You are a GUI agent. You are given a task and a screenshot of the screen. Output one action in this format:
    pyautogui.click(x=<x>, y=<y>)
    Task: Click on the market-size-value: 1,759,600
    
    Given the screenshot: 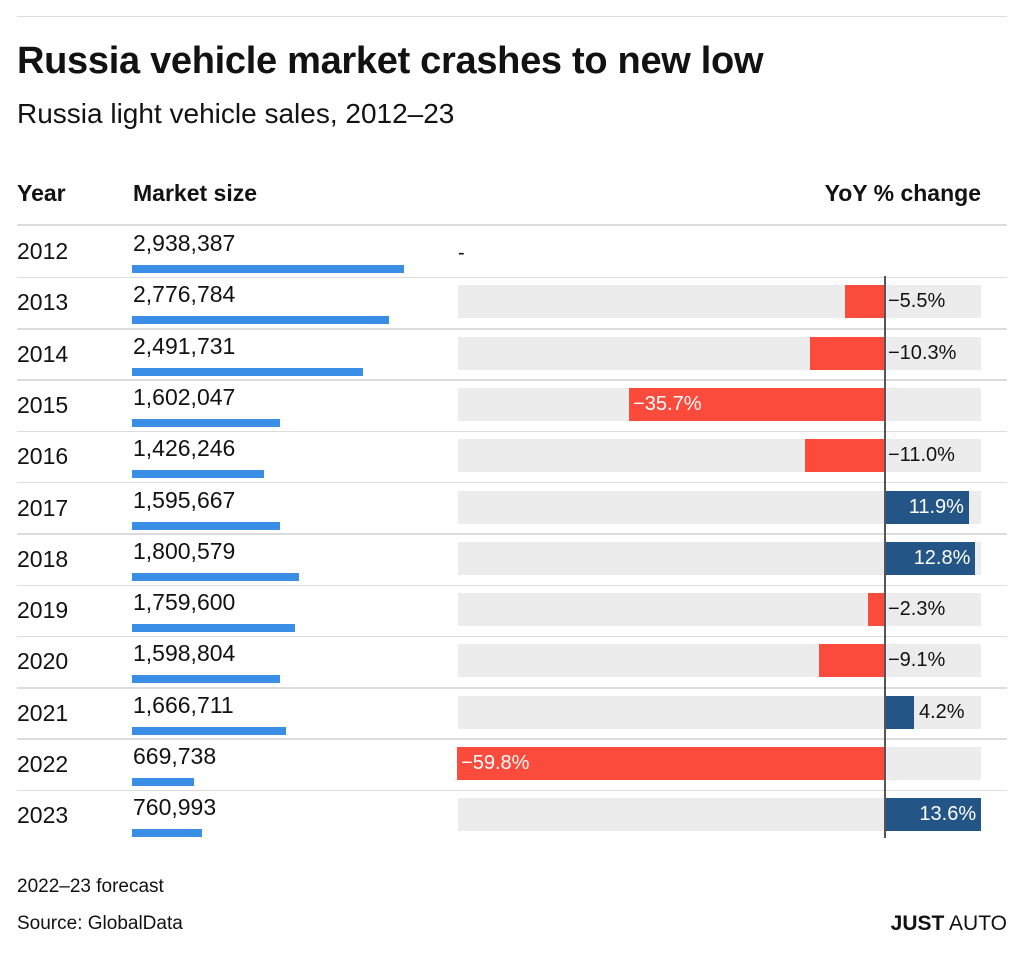 What is the action you would take?
    pyautogui.click(x=184, y=602)
    